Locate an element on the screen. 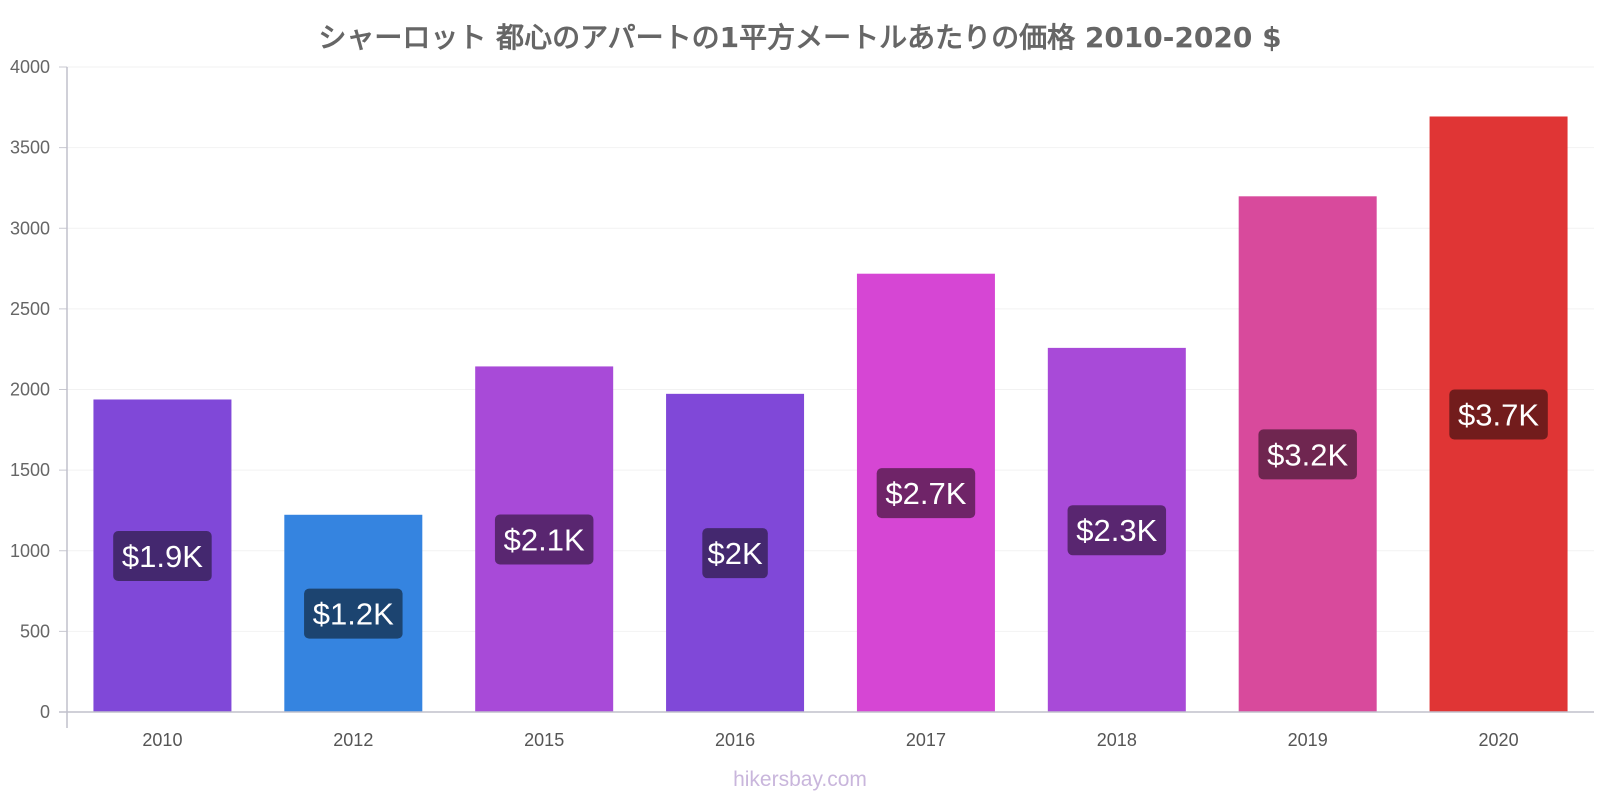 This screenshot has width=1600, height=800. x-tick-label: 2018 is located at coordinates (1117, 740).